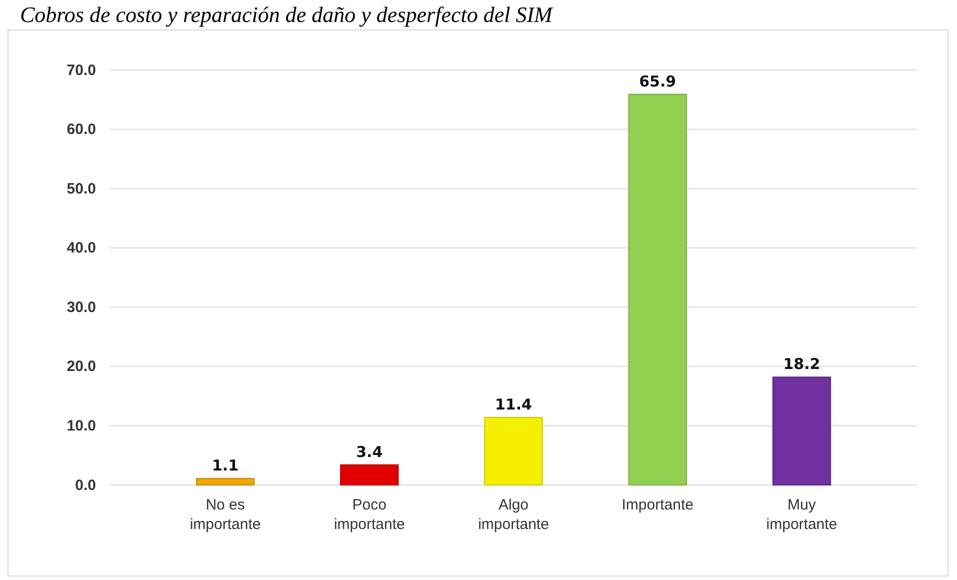 This screenshot has height=580, width=957. I want to click on data-label: 3.4, so click(369, 451).